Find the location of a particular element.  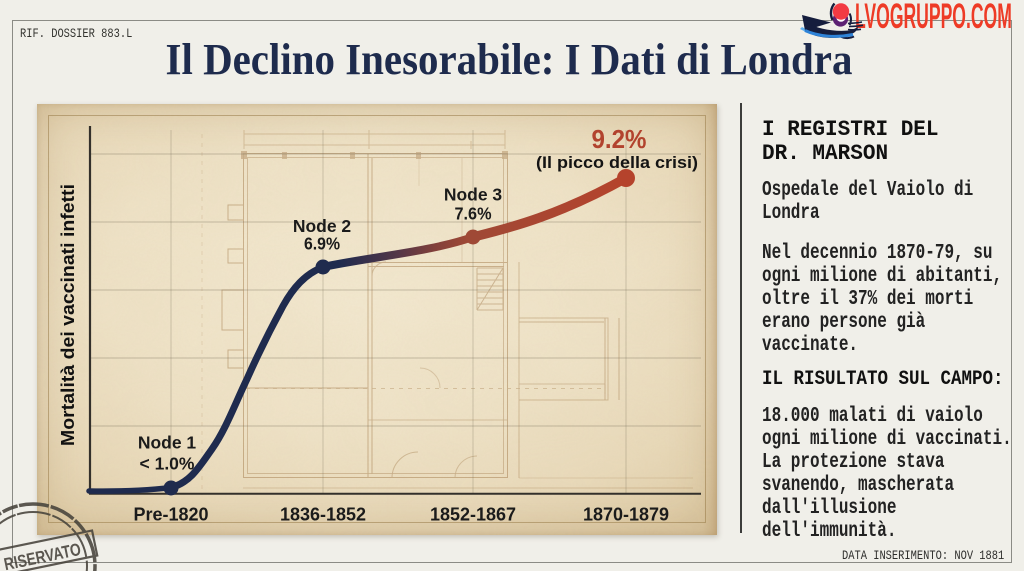

svg-text: Node 3 is located at coordinates (473, 195).